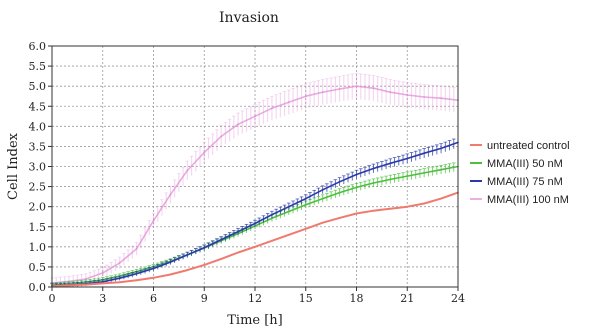  What do you see at coordinates (249, 18) in the screenshot?
I see `chart-title: Invasion` at bounding box center [249, 18].